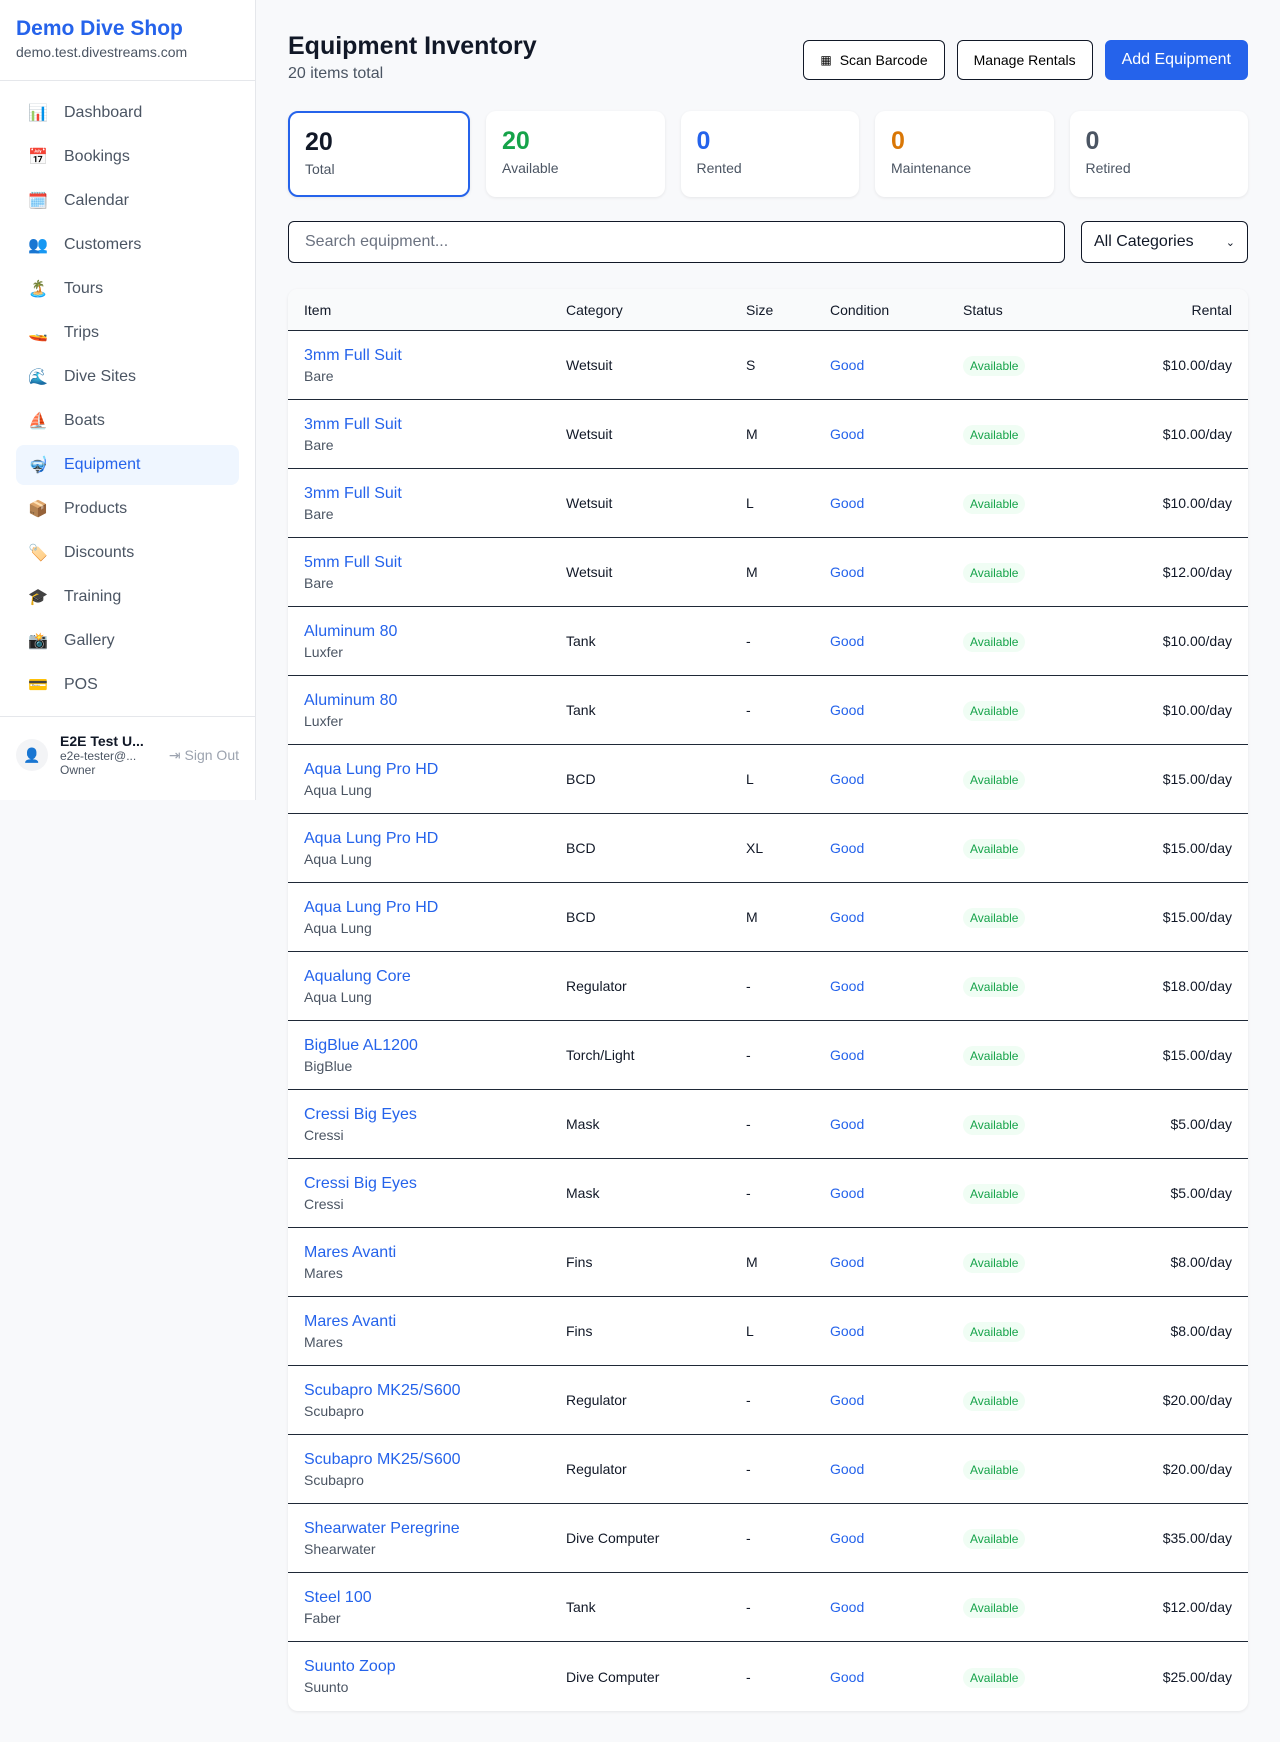 This screenshot has width=1280, height=1742. I want to click on item-name-link: BigBlue AL1200, so click(361, 1045).